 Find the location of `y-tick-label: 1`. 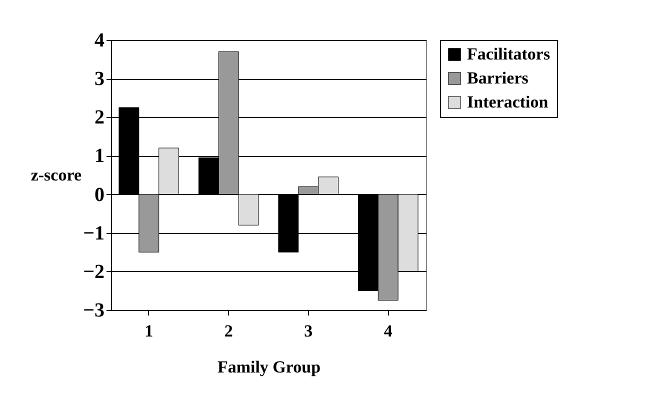

y-tick-label: 1 is located at coordinates (99, 156).